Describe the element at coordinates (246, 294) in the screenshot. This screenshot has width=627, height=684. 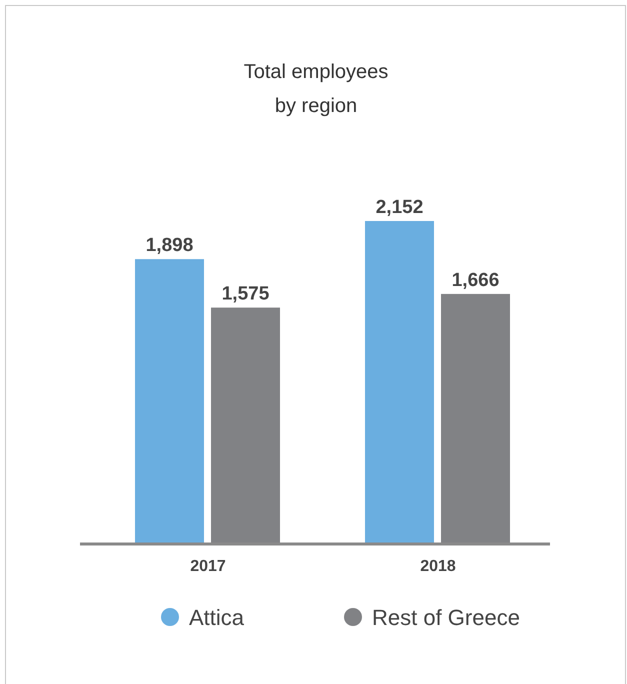
I see `data-label: 1,575` at that location.